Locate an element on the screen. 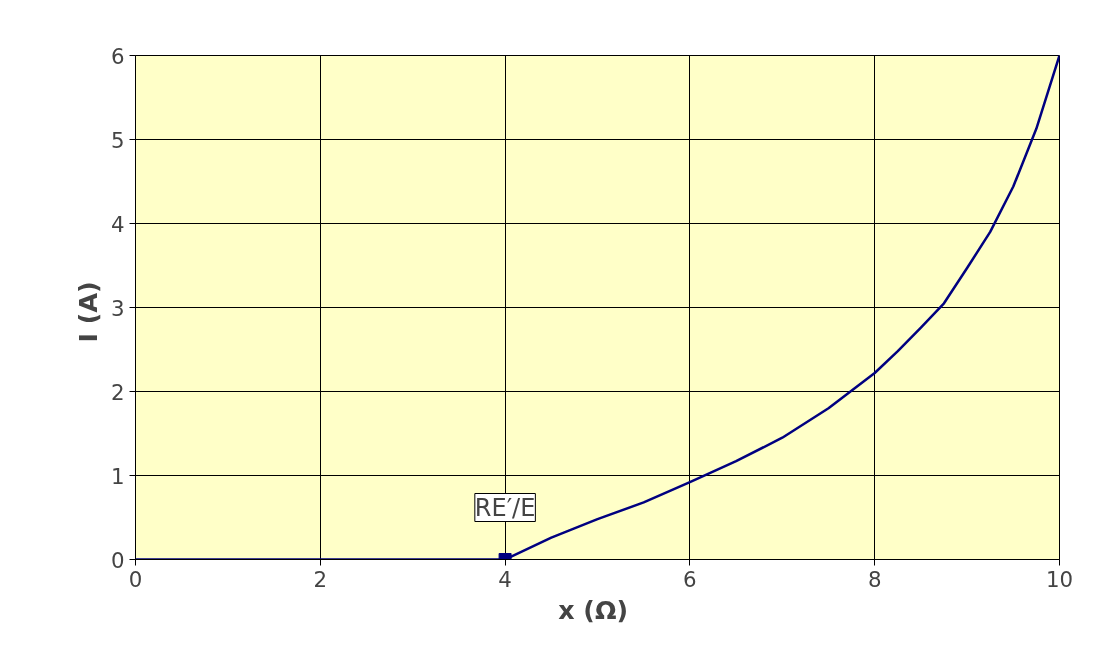 Image resolution: width=1113 pixels, height=669 pixels. annotation: RE′/E is located at coordinates (505, 507).